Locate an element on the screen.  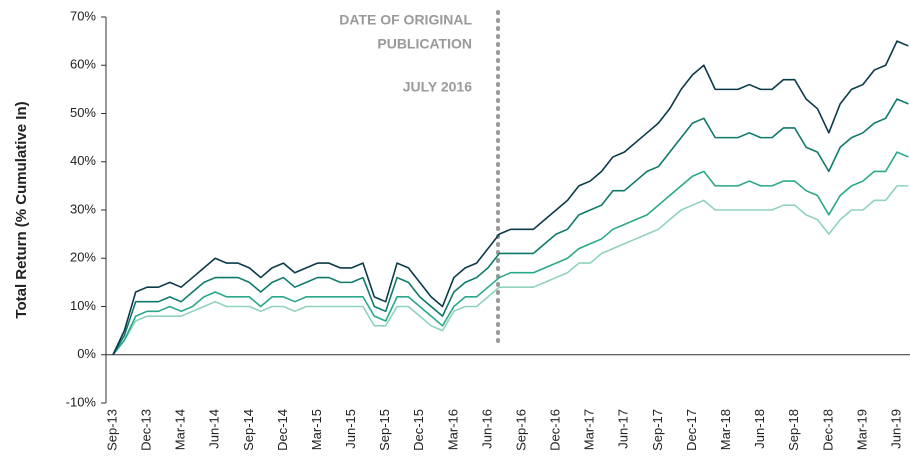
x-tick-label: Jun-19 is located at coordinates (895, 429).